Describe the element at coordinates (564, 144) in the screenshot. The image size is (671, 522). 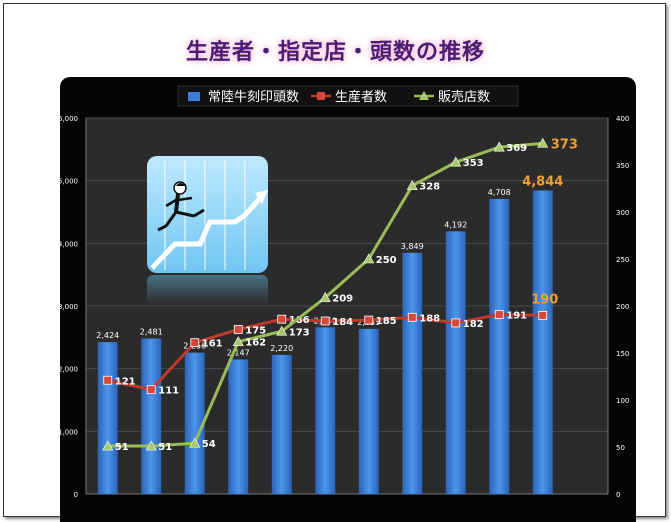
I see `line-value-label: 373` at that location.